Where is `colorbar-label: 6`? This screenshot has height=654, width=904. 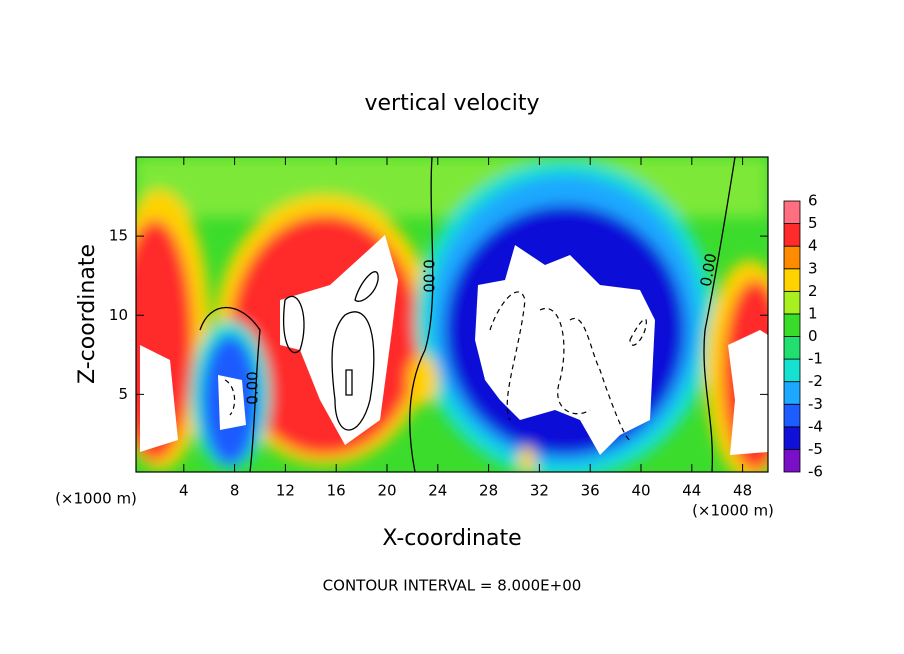 colorbar-label: 6 is located at coordinates (813, 201).